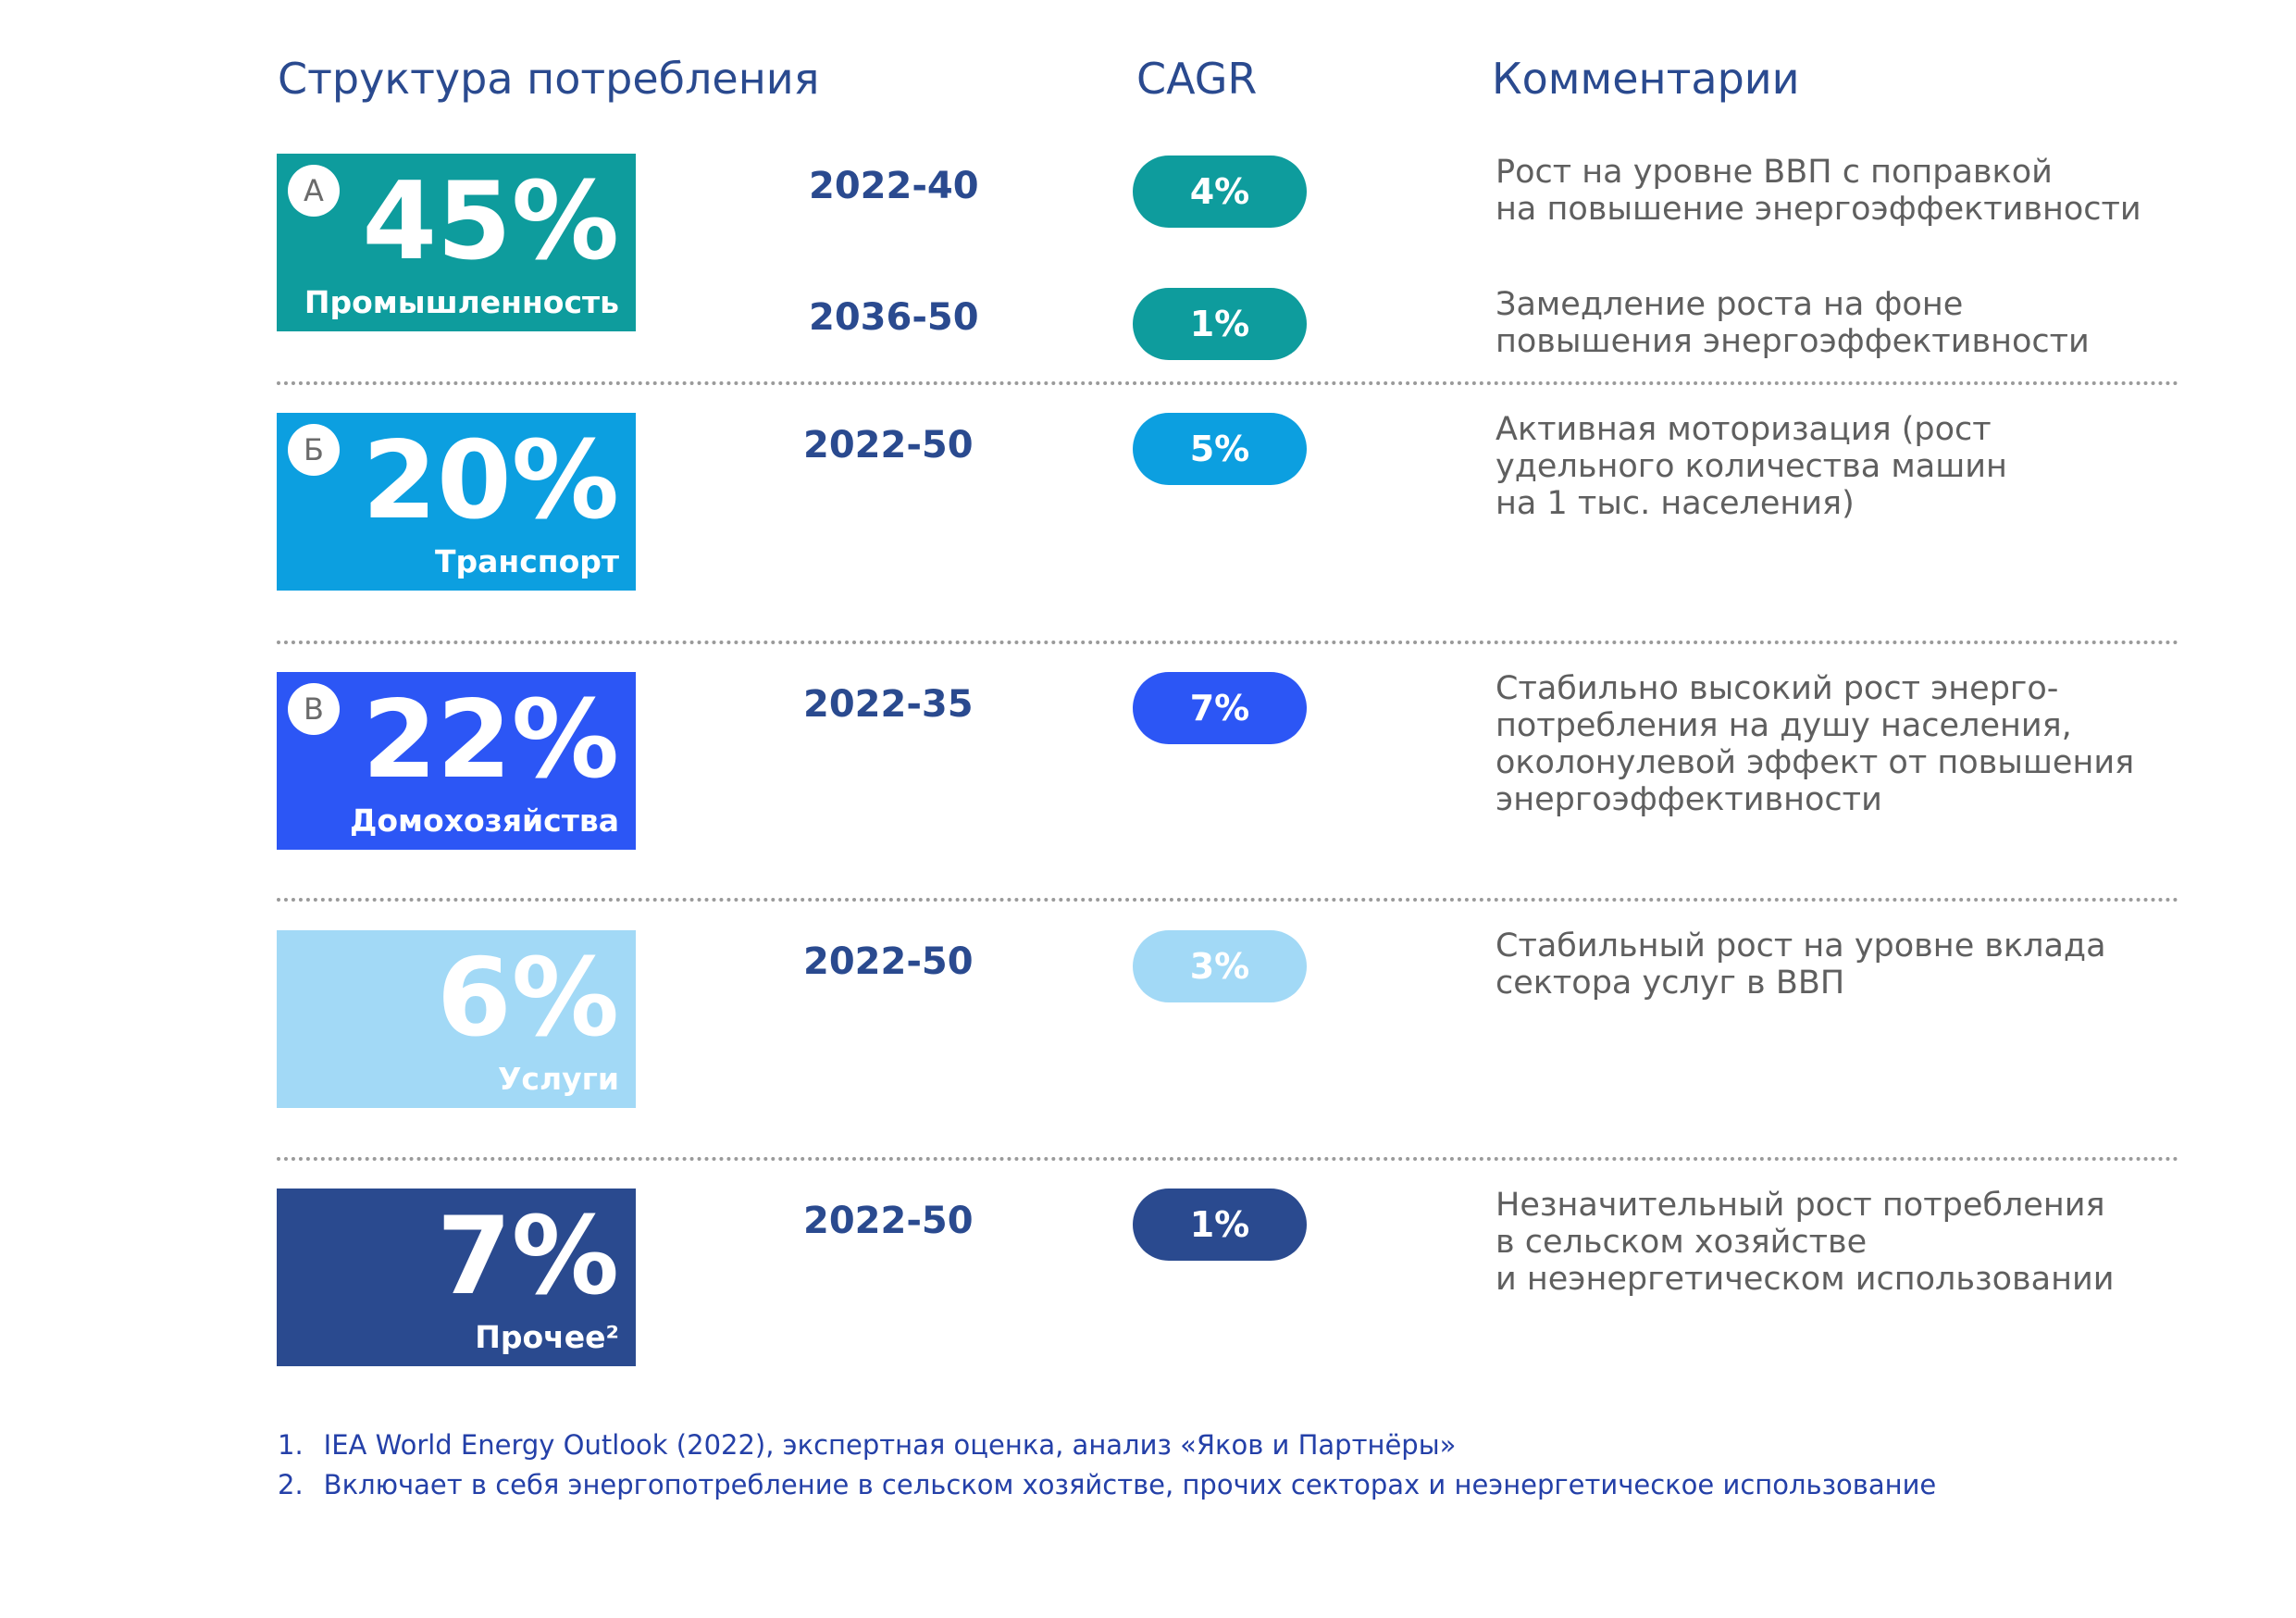  Describe the element at coordinates (894, 186) in the screenshot. I see `period-label: 2022-40` at that location.